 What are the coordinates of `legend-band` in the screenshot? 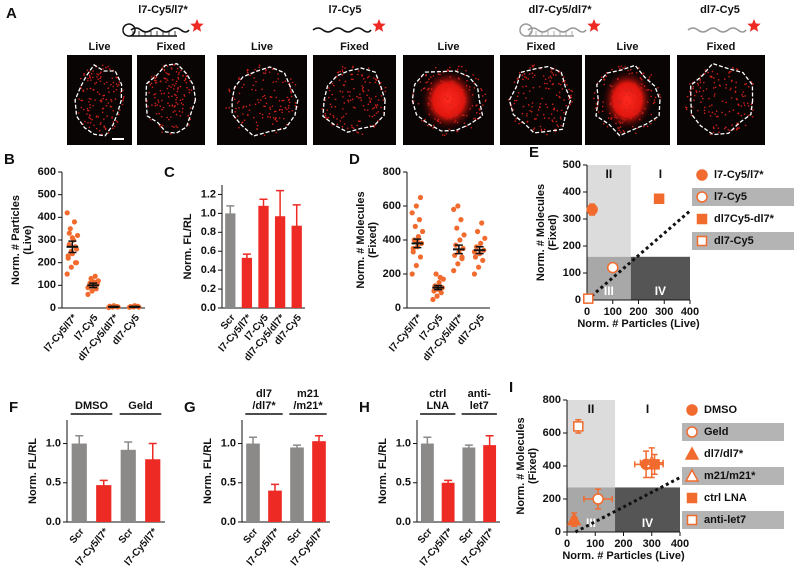 It's located at (733, 476).